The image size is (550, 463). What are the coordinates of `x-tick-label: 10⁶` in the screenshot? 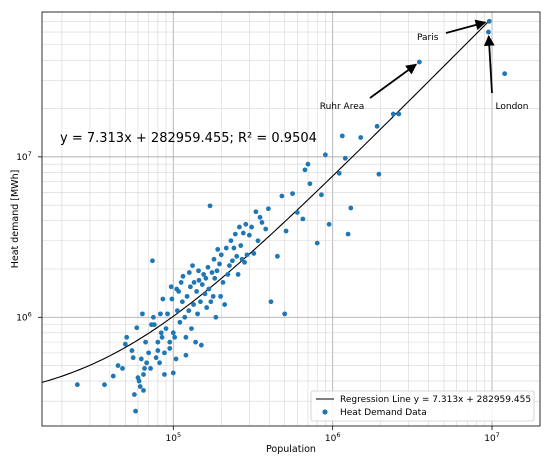 It's located at (333, 437).